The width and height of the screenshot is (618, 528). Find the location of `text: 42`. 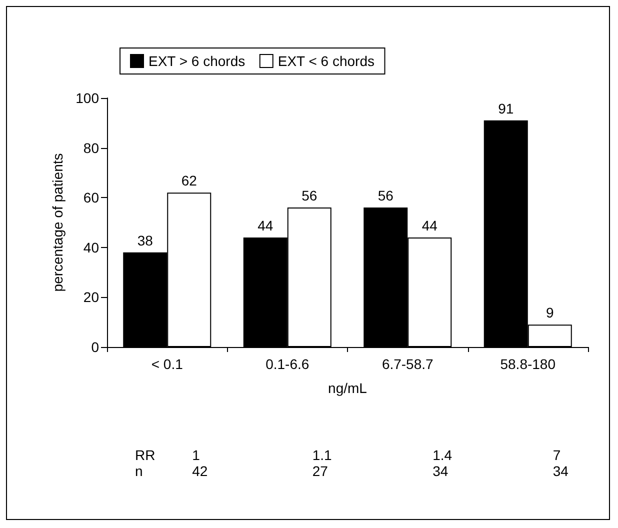

text: 42 is located at coordinates (200, 471).